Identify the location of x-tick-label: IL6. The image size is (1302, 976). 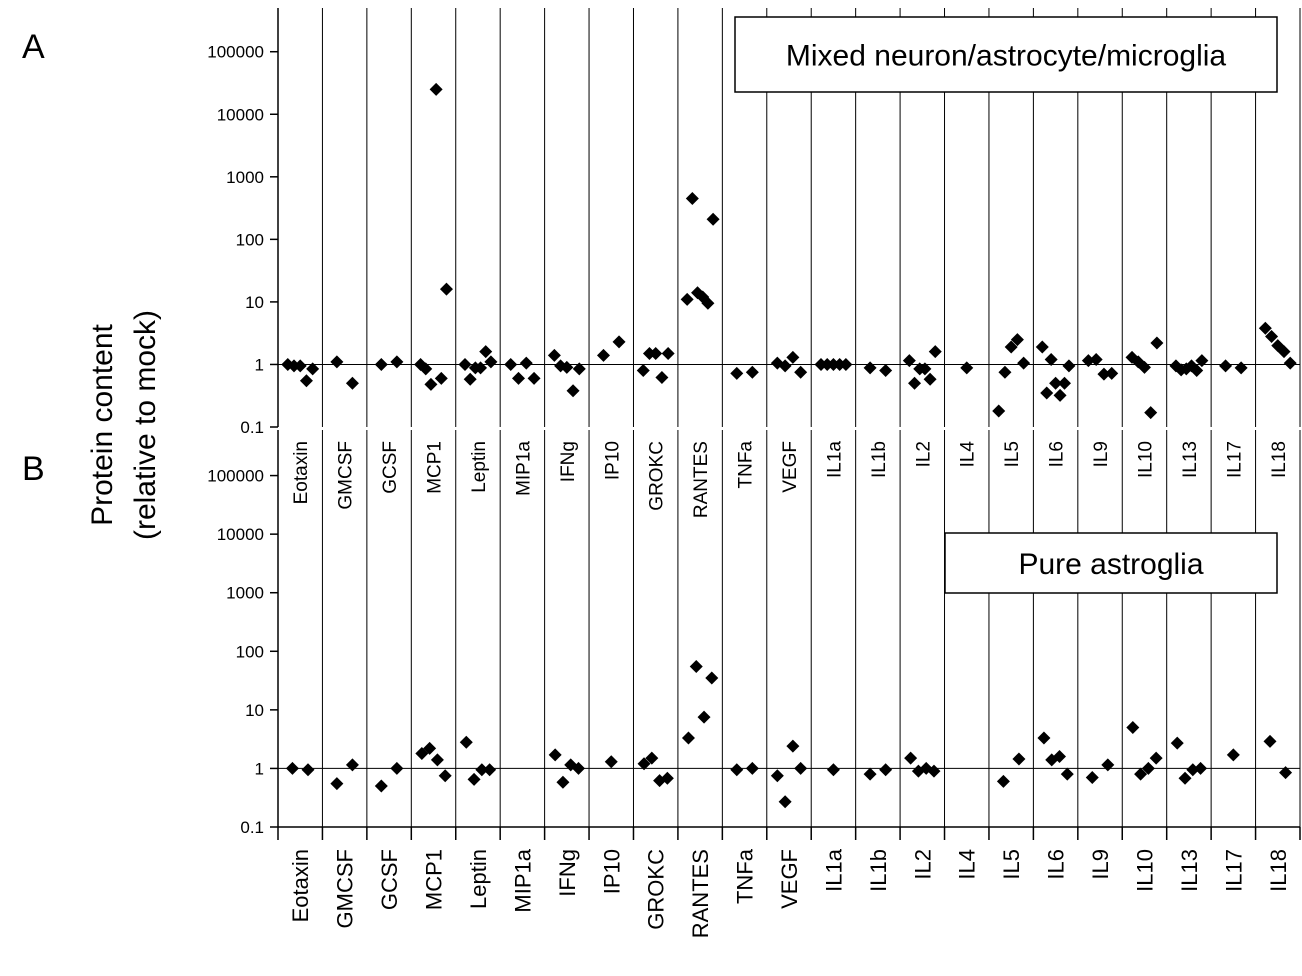
(1056, 864).